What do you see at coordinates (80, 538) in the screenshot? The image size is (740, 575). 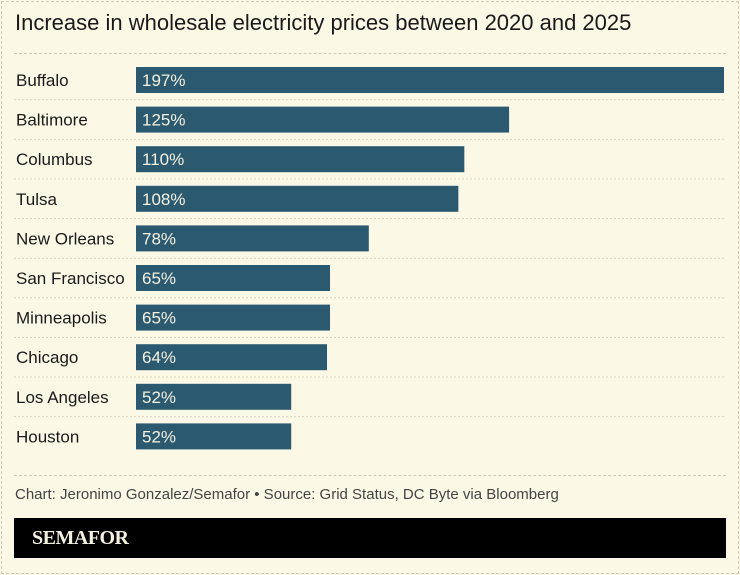 I see `semafor-logo: SEMAFOR` at bounding box center [80, 538].